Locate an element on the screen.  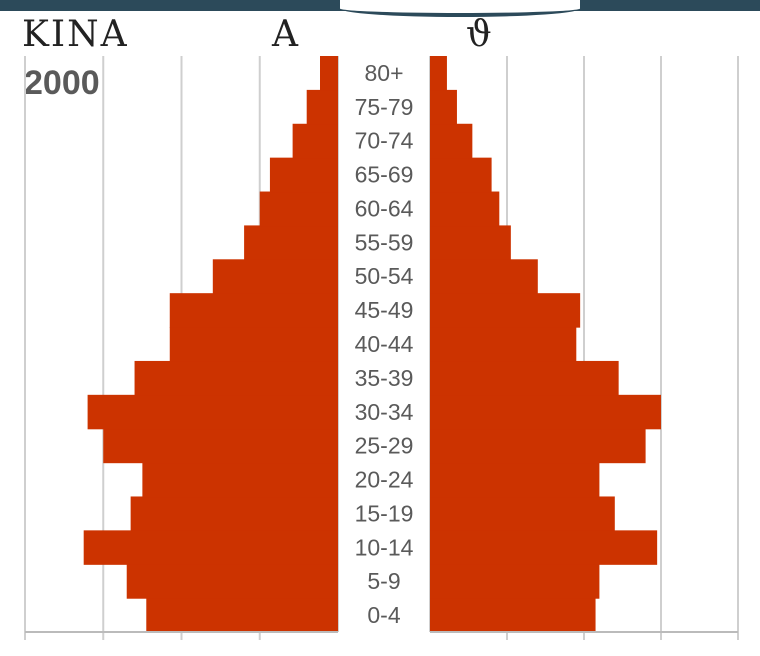
age-label-25-29: 25-29 is located at coordinates (384, 446).